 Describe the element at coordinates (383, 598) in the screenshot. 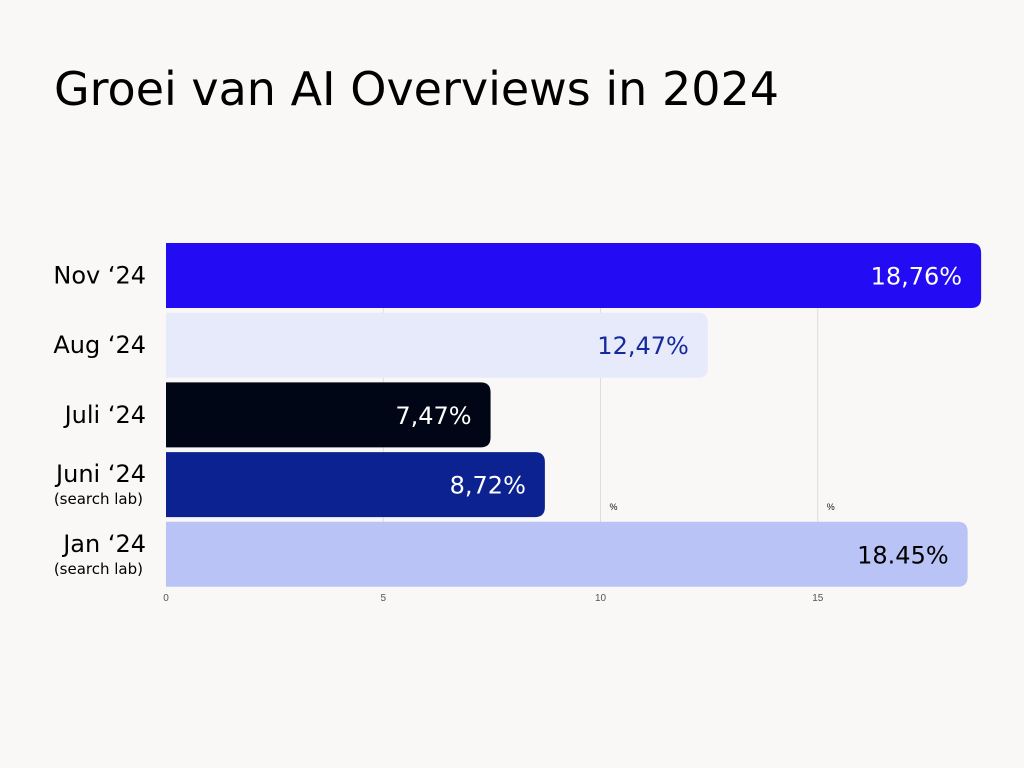

I see `x-tick-label-5: 5` at that location.